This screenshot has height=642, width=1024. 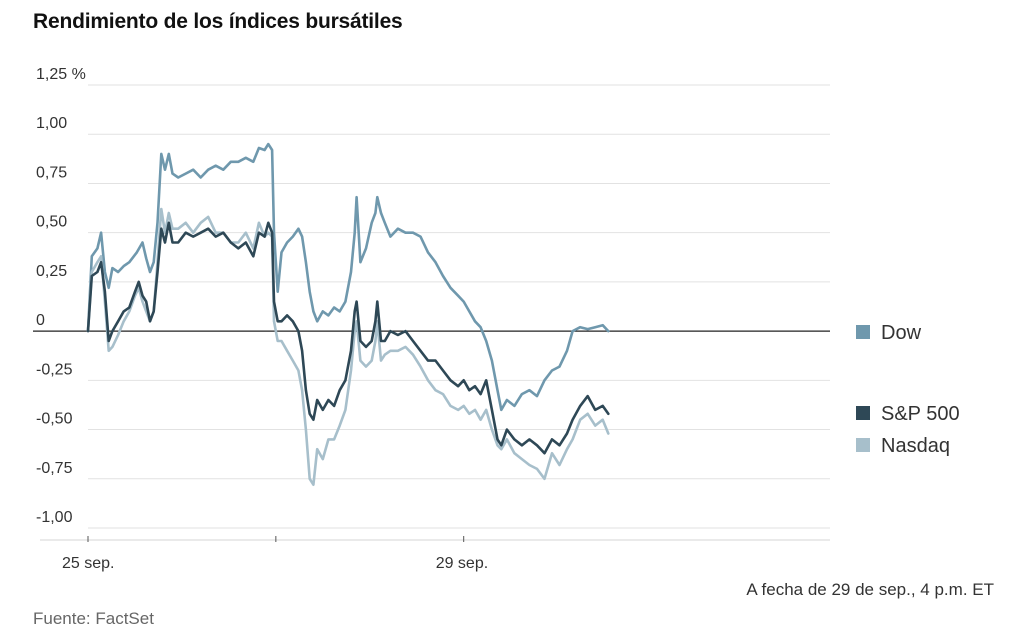 I want to click on legend-label-s-p-500: S&P 500, so click(x=920, y=414).